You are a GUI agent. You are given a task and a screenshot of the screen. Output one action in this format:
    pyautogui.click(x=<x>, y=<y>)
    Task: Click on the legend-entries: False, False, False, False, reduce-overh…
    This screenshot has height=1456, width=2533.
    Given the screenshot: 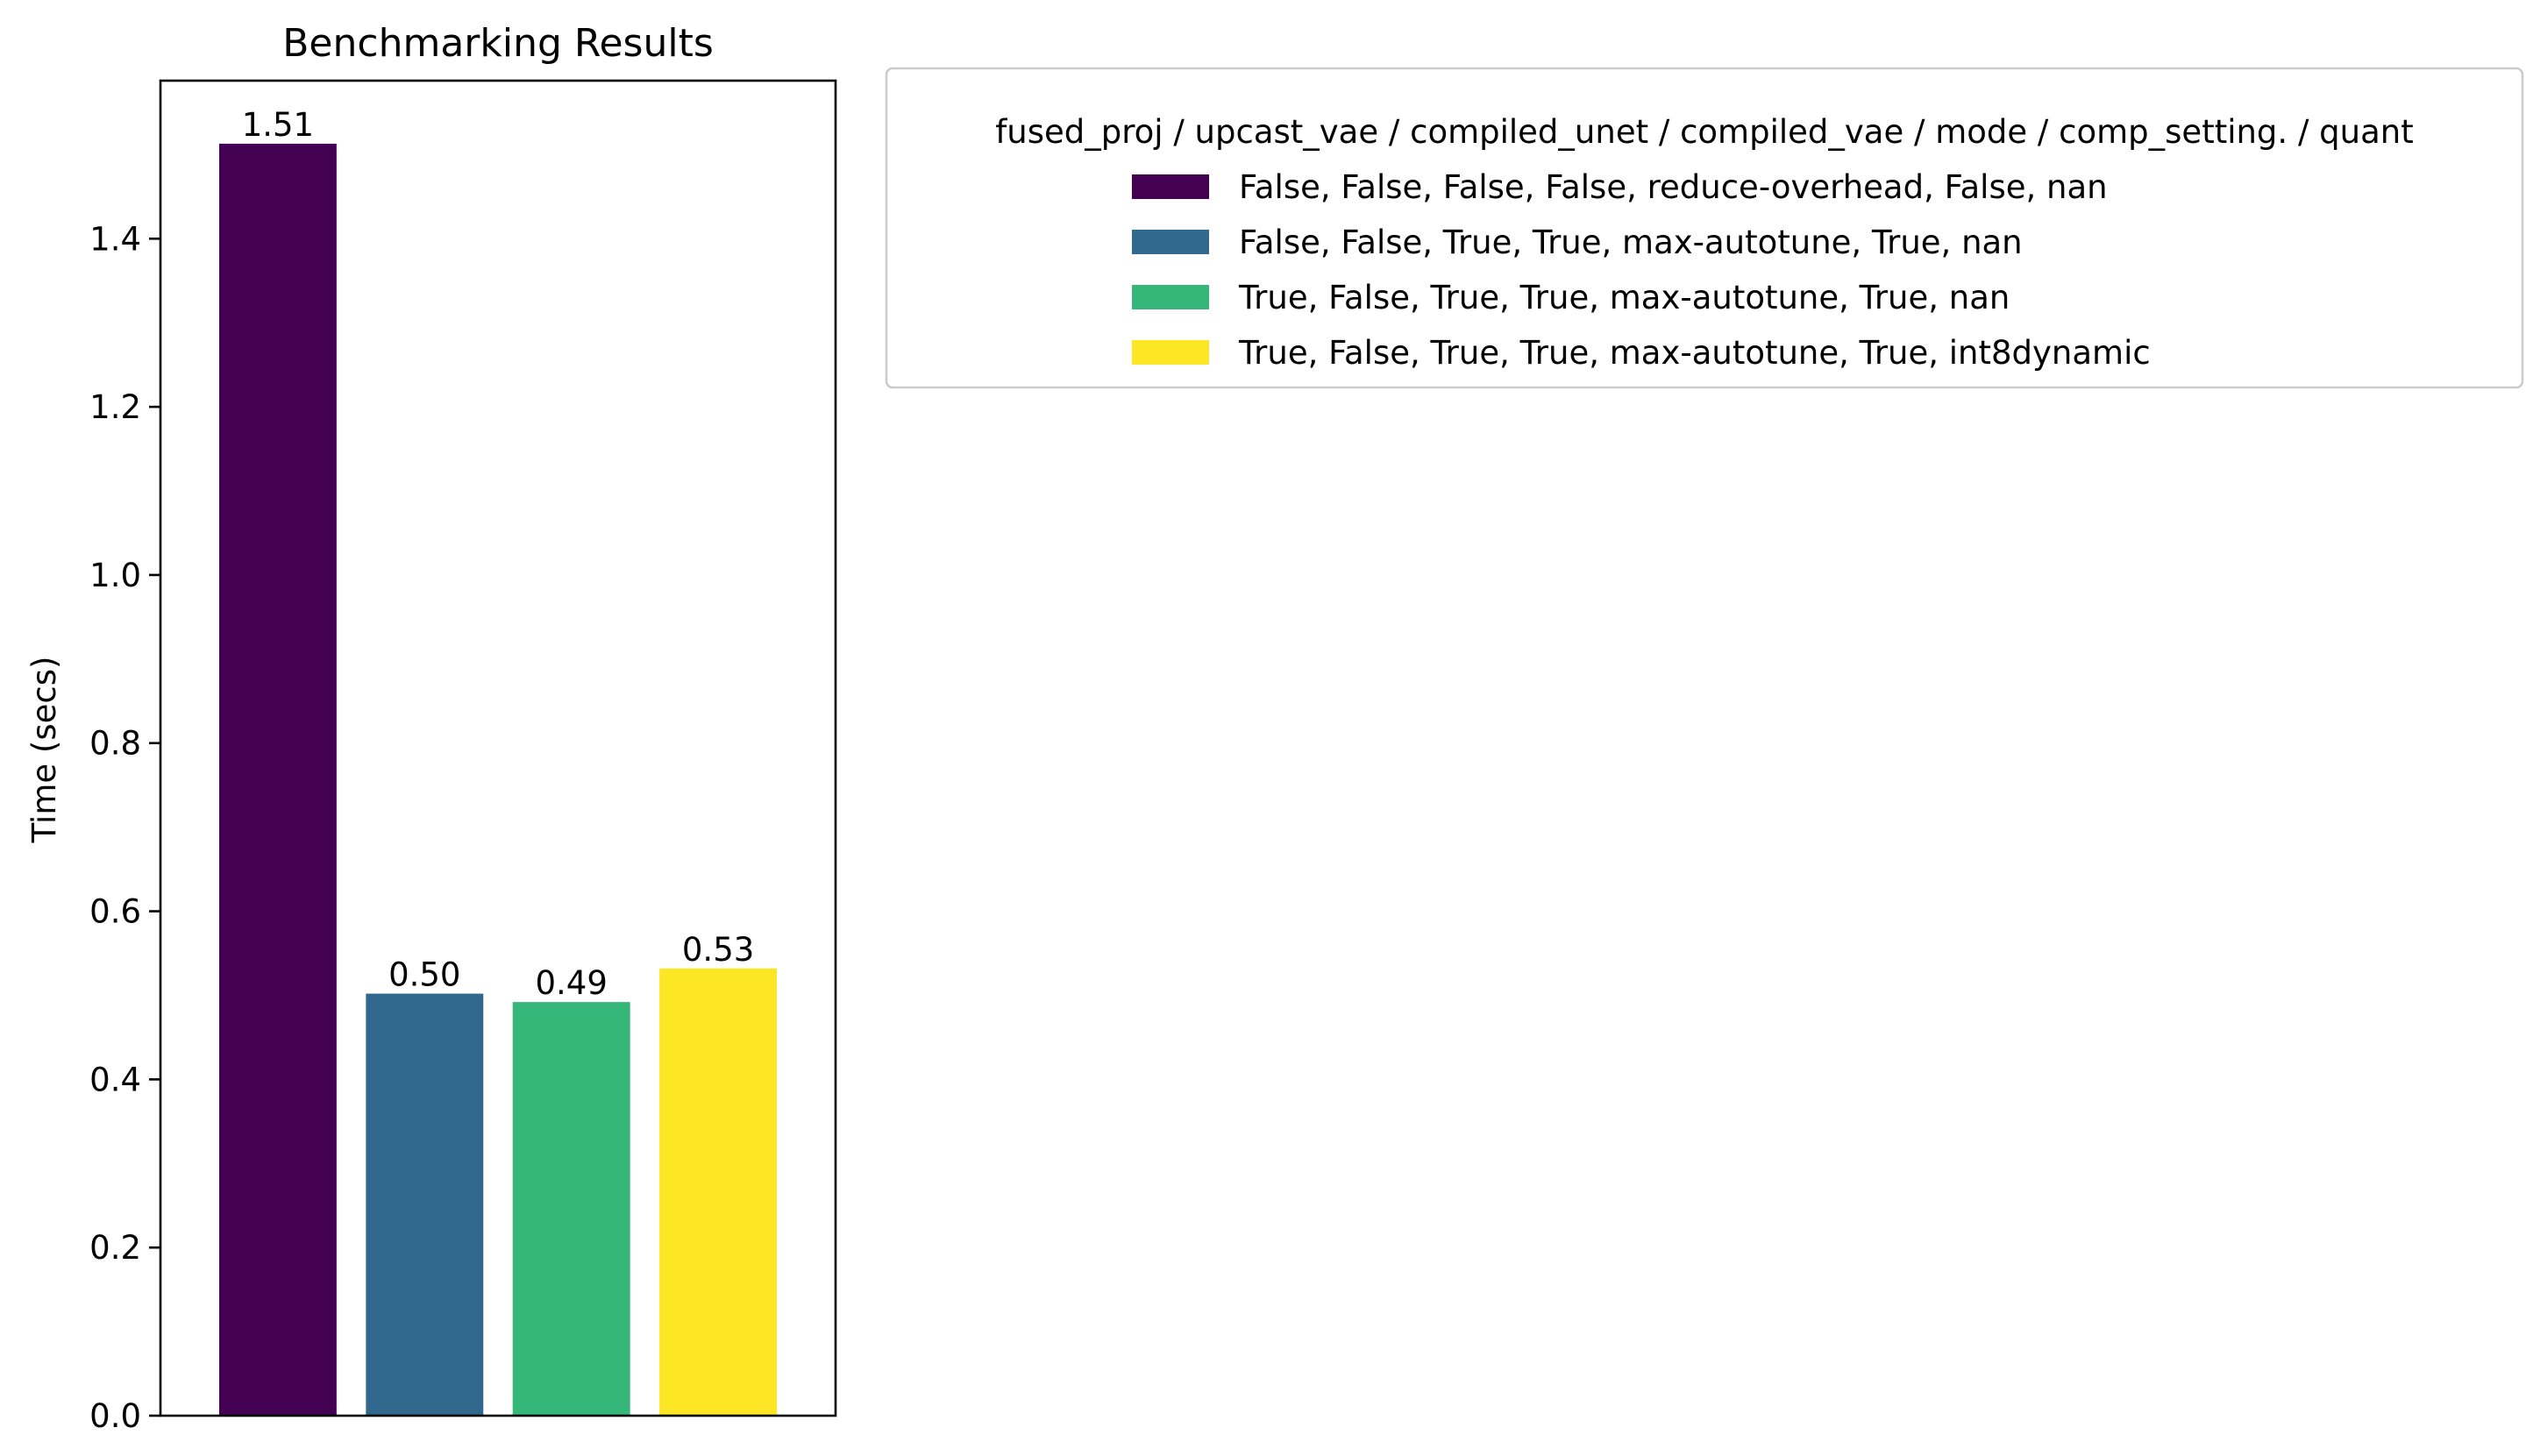 What is the action you would take?
    pyautogui.click(x=1642, y=270)
    